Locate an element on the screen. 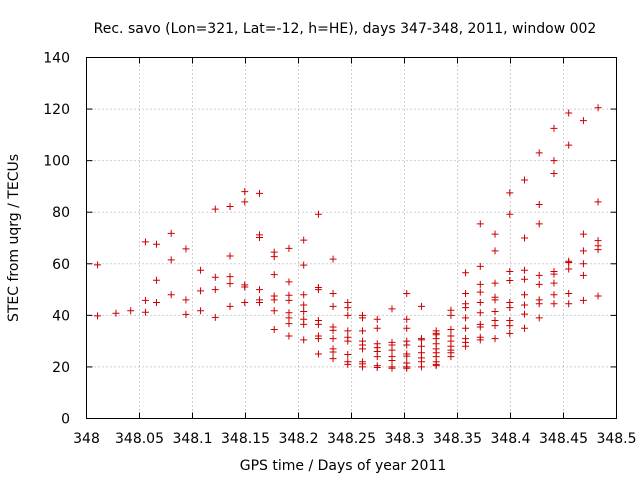  x-tick-label: 348.3 is located at coordinates (404, 439).